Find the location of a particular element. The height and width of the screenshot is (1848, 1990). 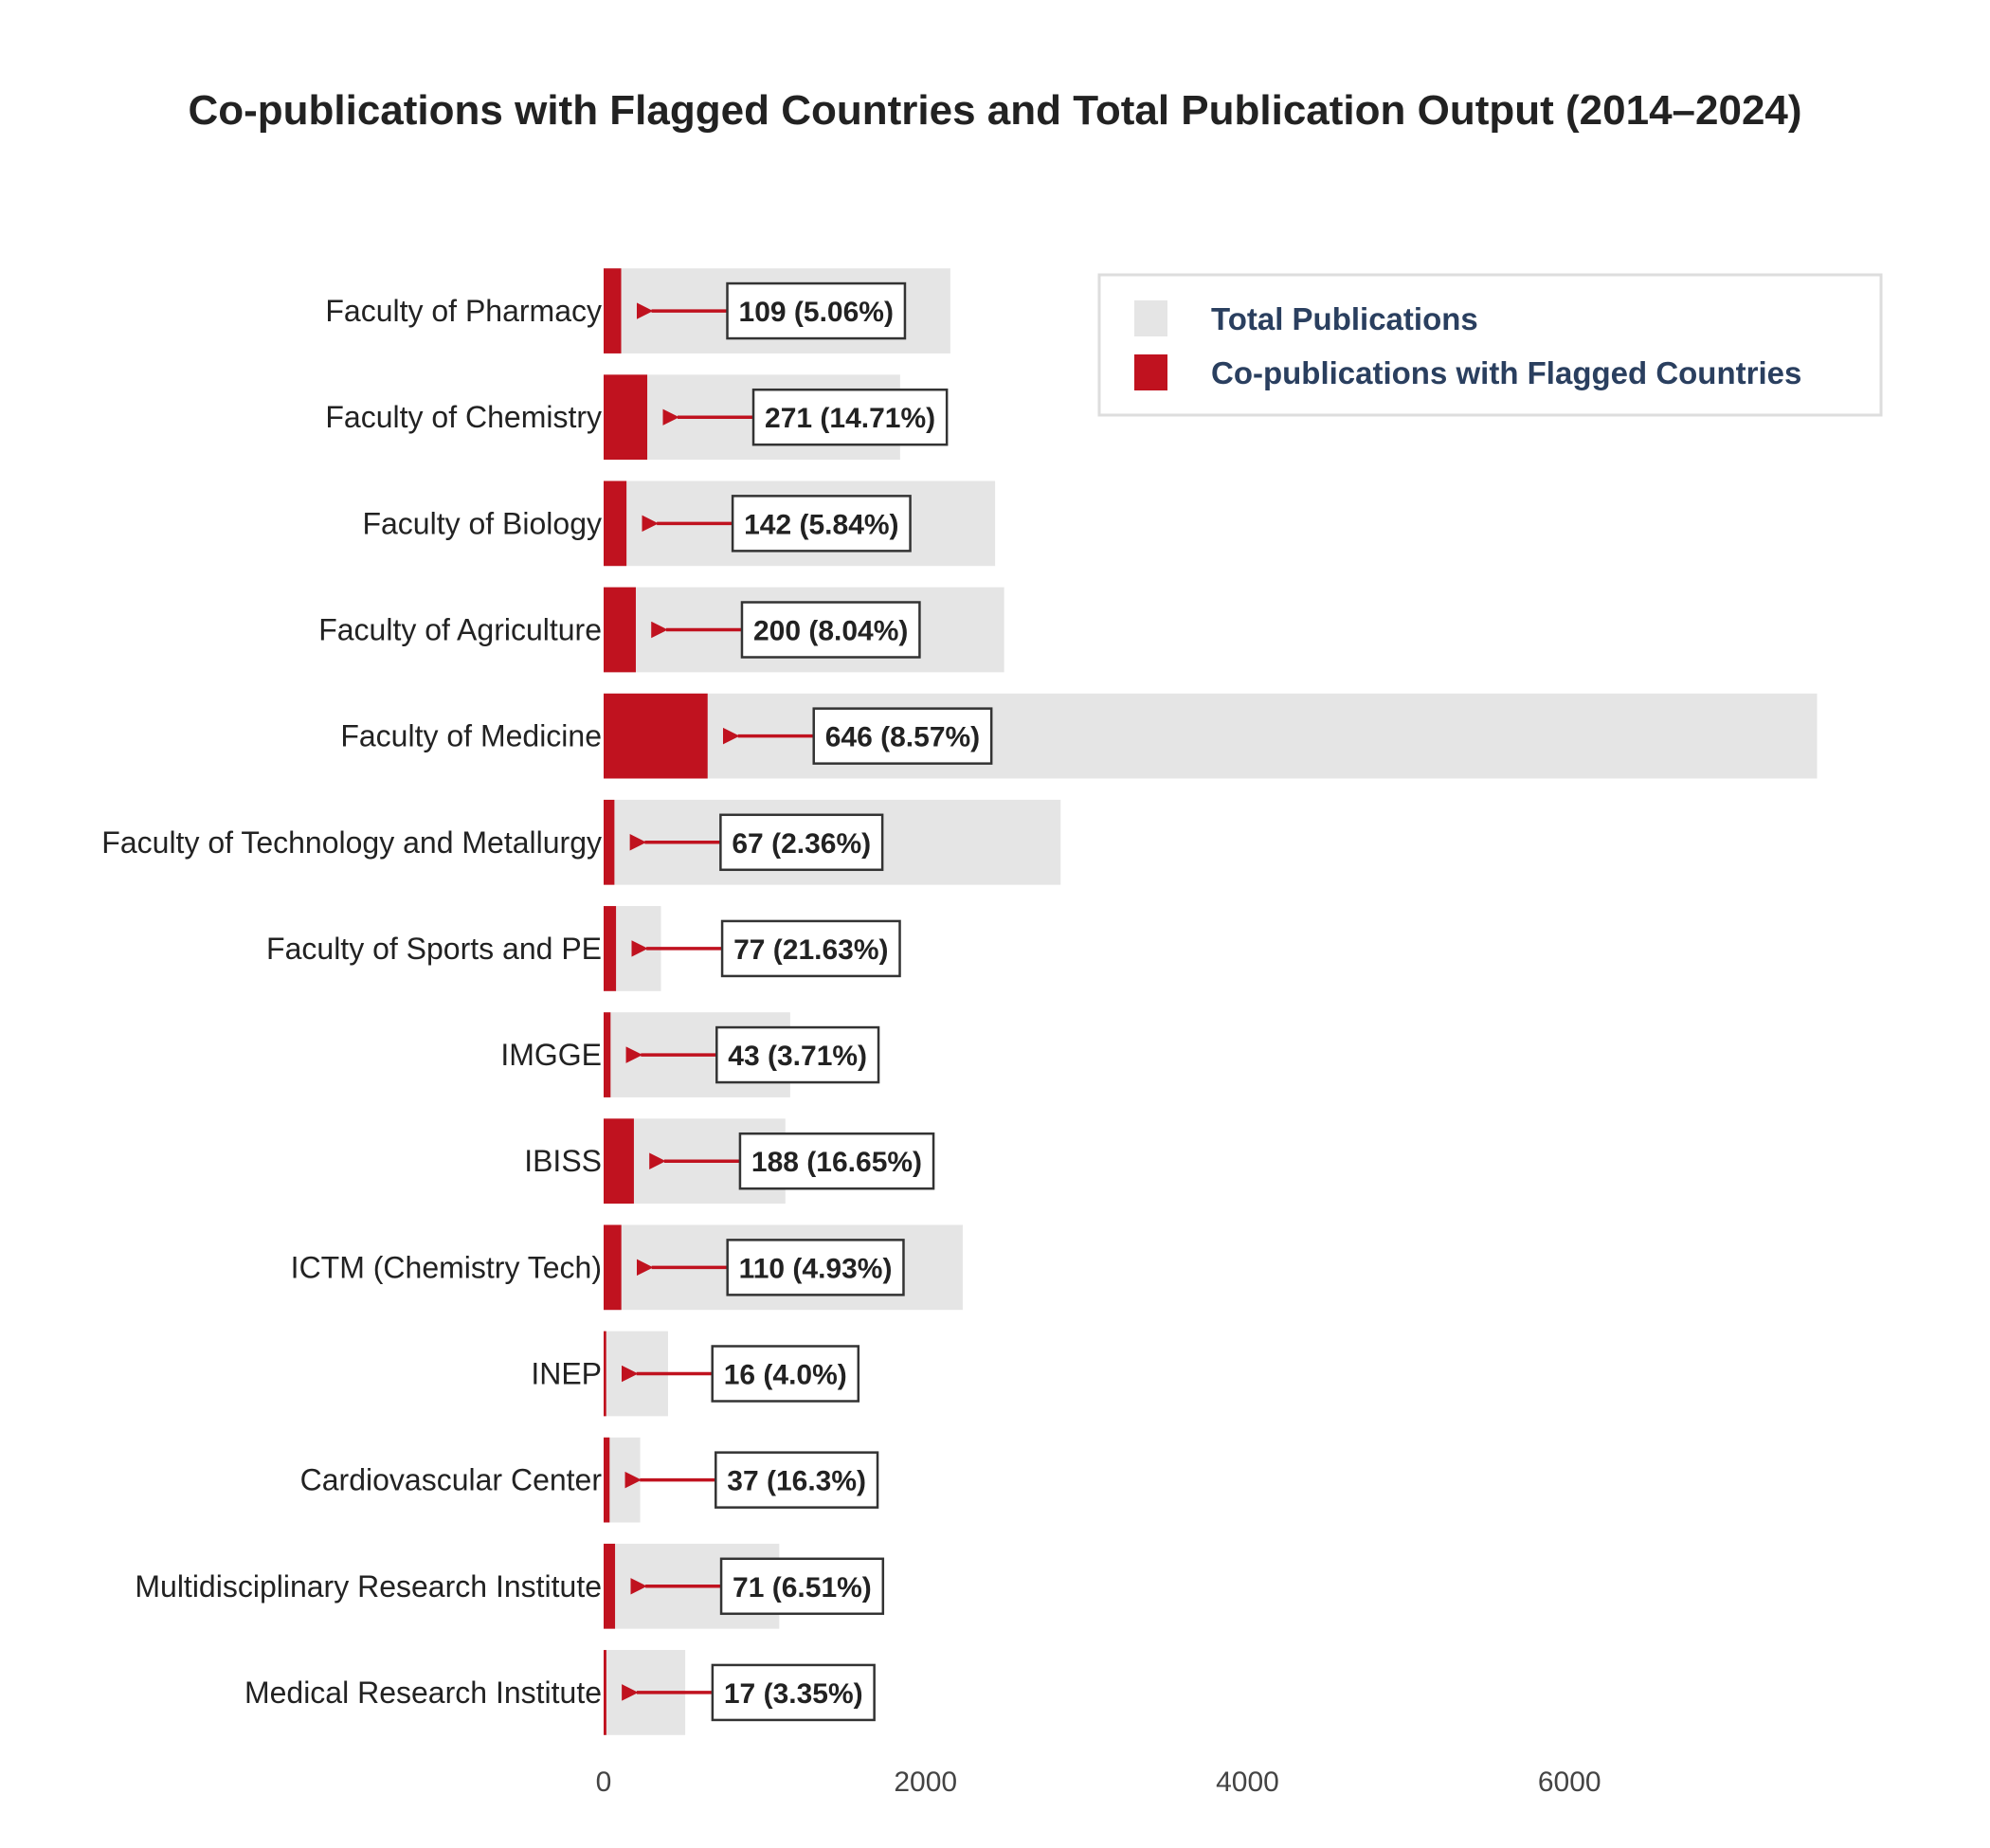

annotation-label: 67 (2.36%) is located at coordinates (801, 844).